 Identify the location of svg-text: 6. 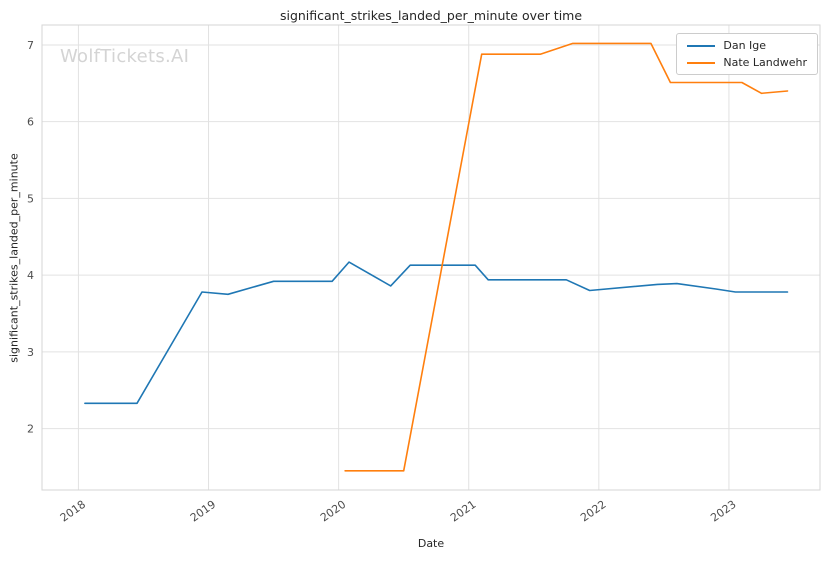
(30, 122).